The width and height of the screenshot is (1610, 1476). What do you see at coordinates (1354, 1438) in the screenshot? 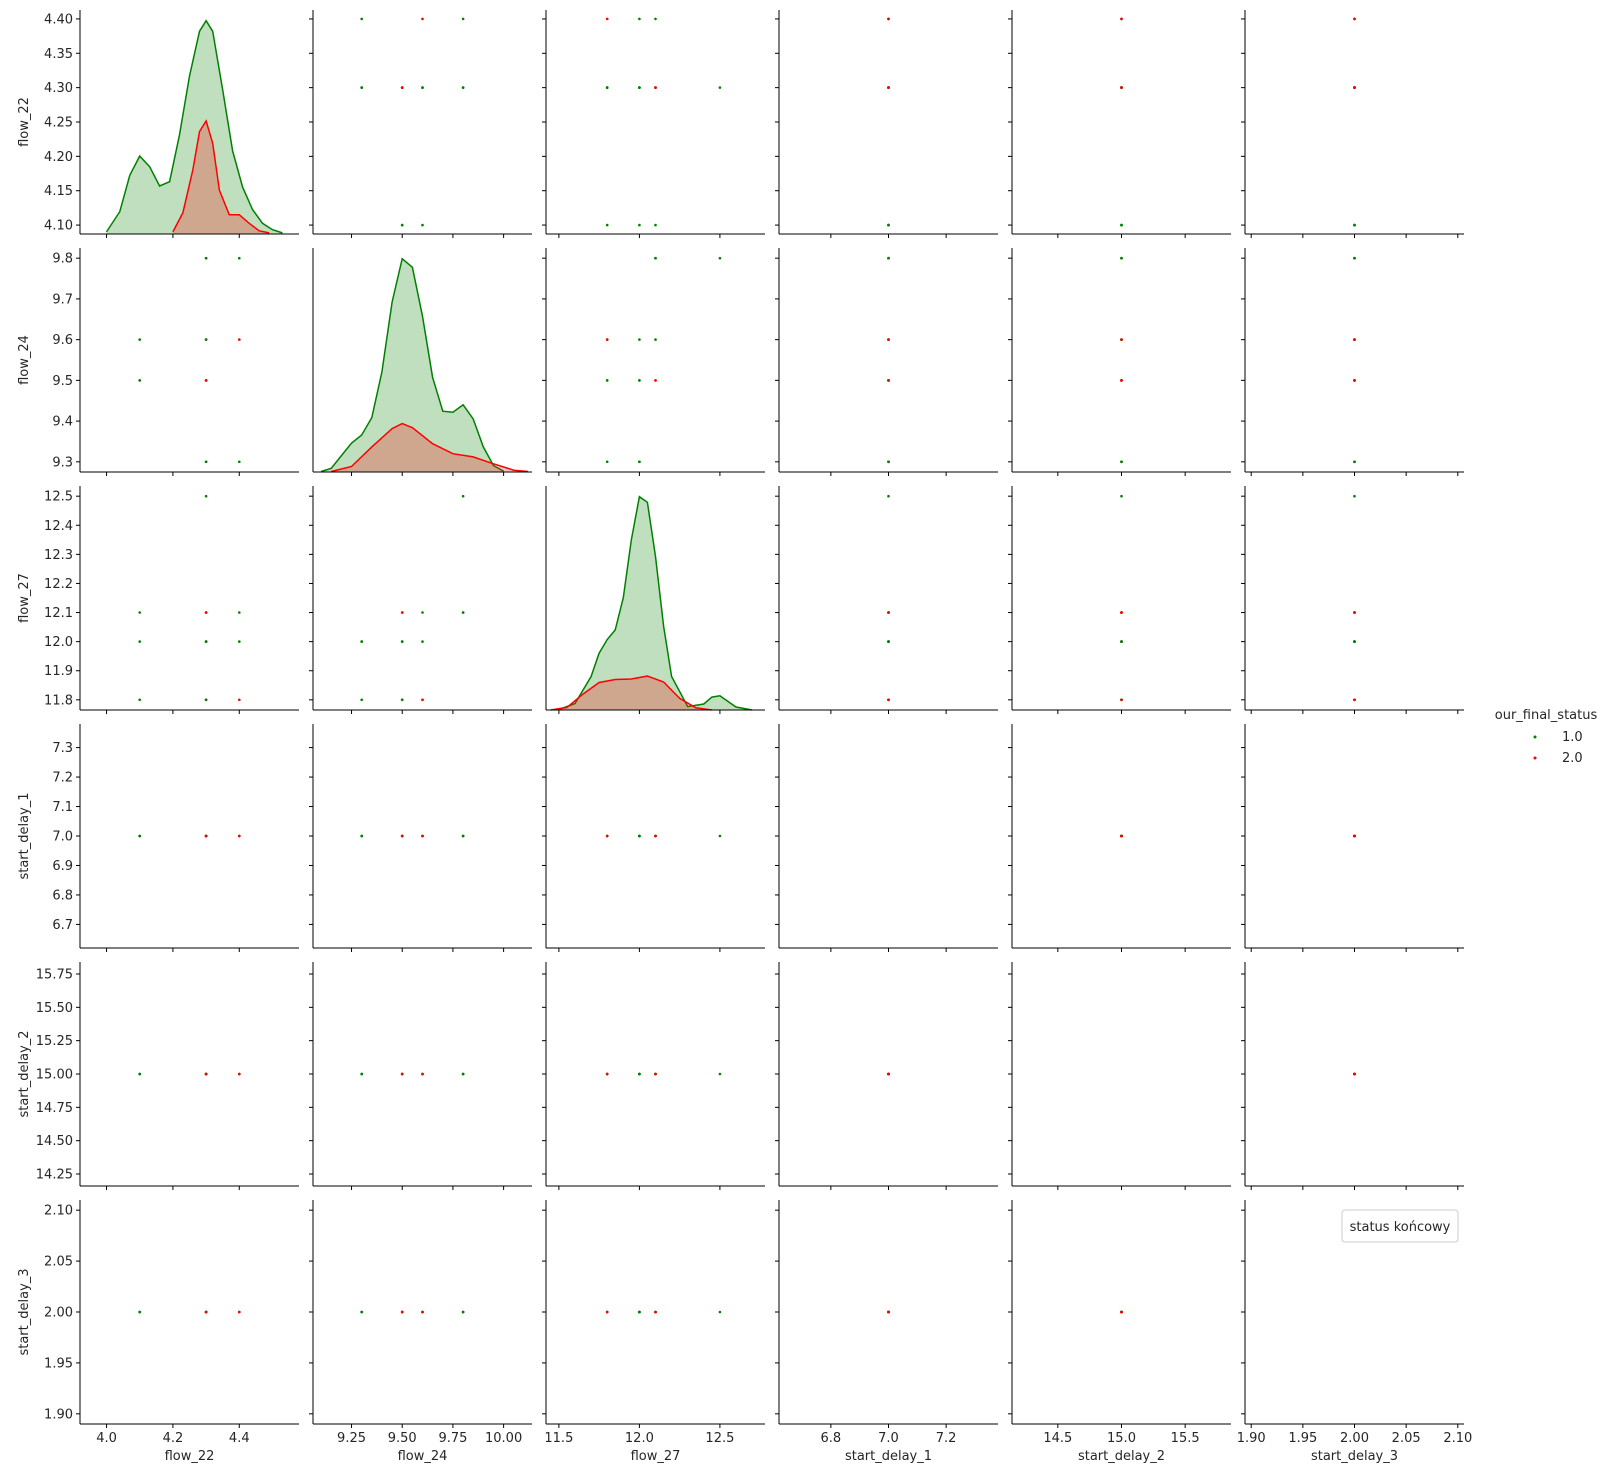
I see `x-tick-label: 2.00` at bounding box center [1354, 1438].